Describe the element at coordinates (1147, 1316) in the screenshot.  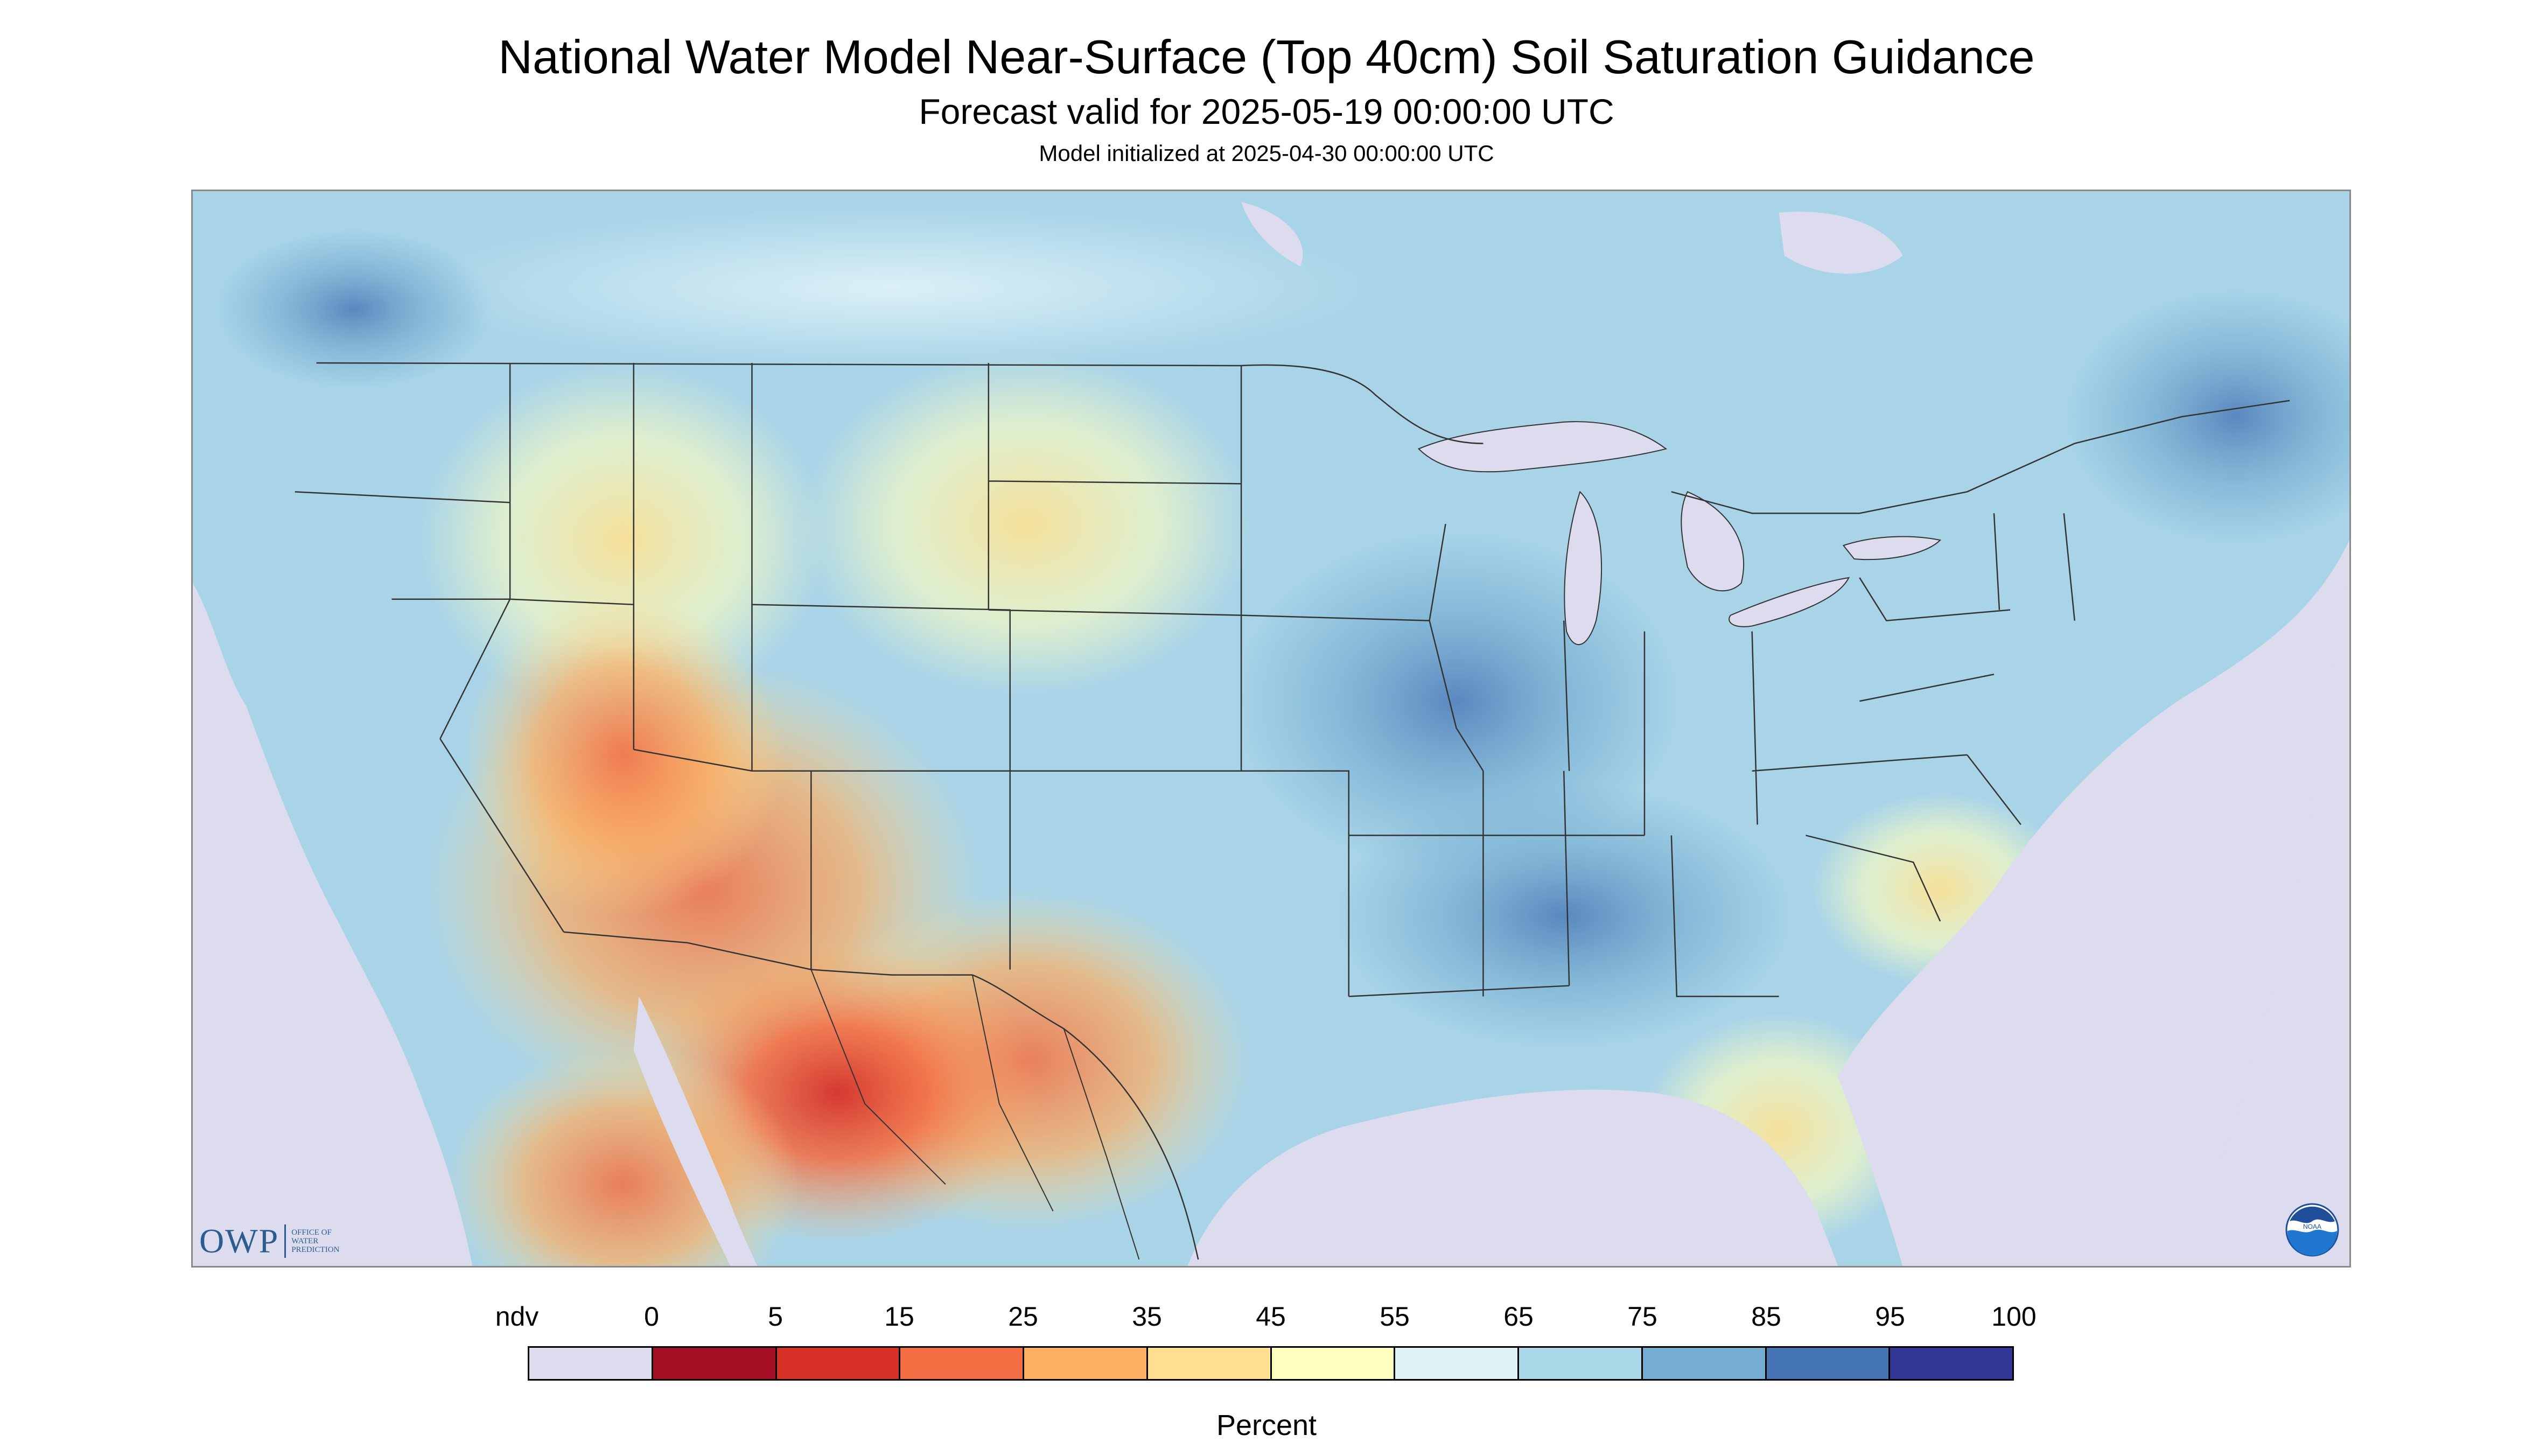
I see `legend-tick-label: 35` at that location.